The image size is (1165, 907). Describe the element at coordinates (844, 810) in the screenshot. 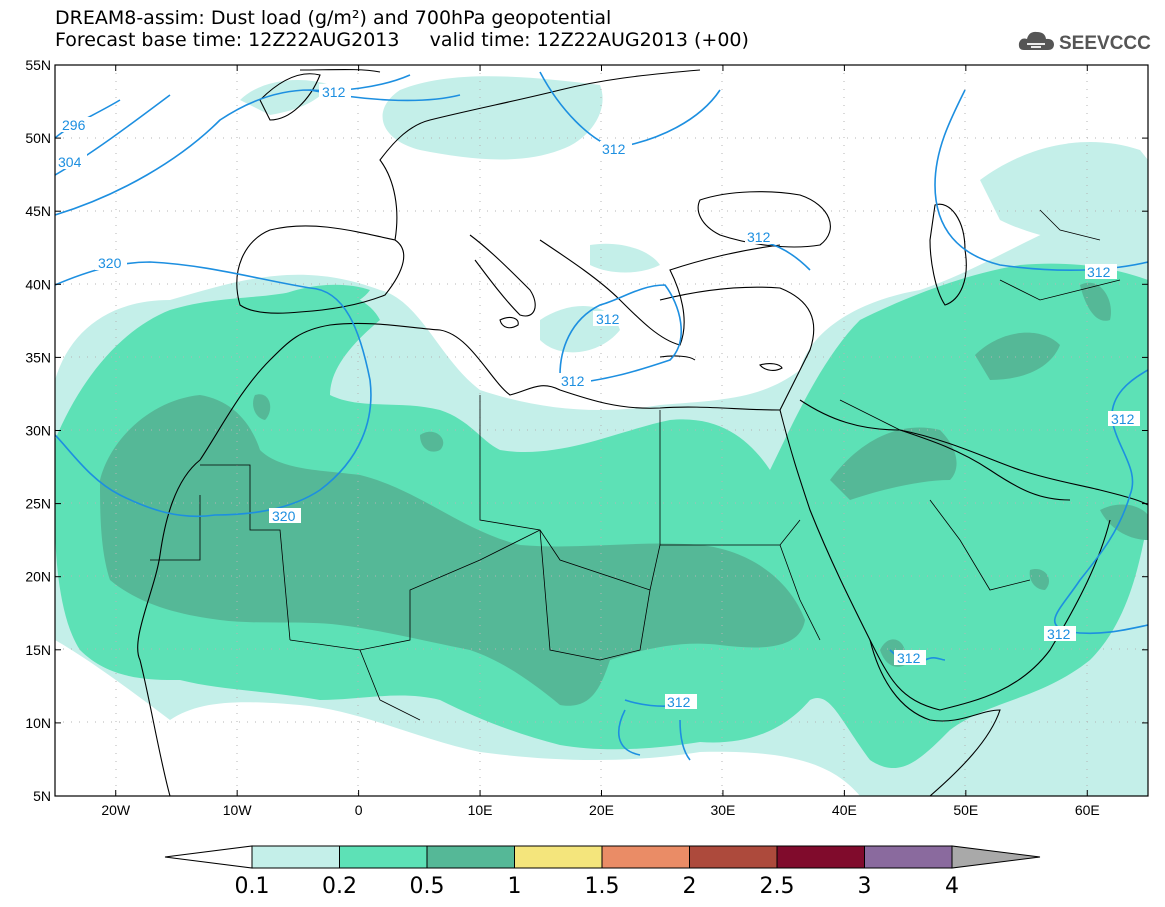

I see `lon-label: 40E` at that location.